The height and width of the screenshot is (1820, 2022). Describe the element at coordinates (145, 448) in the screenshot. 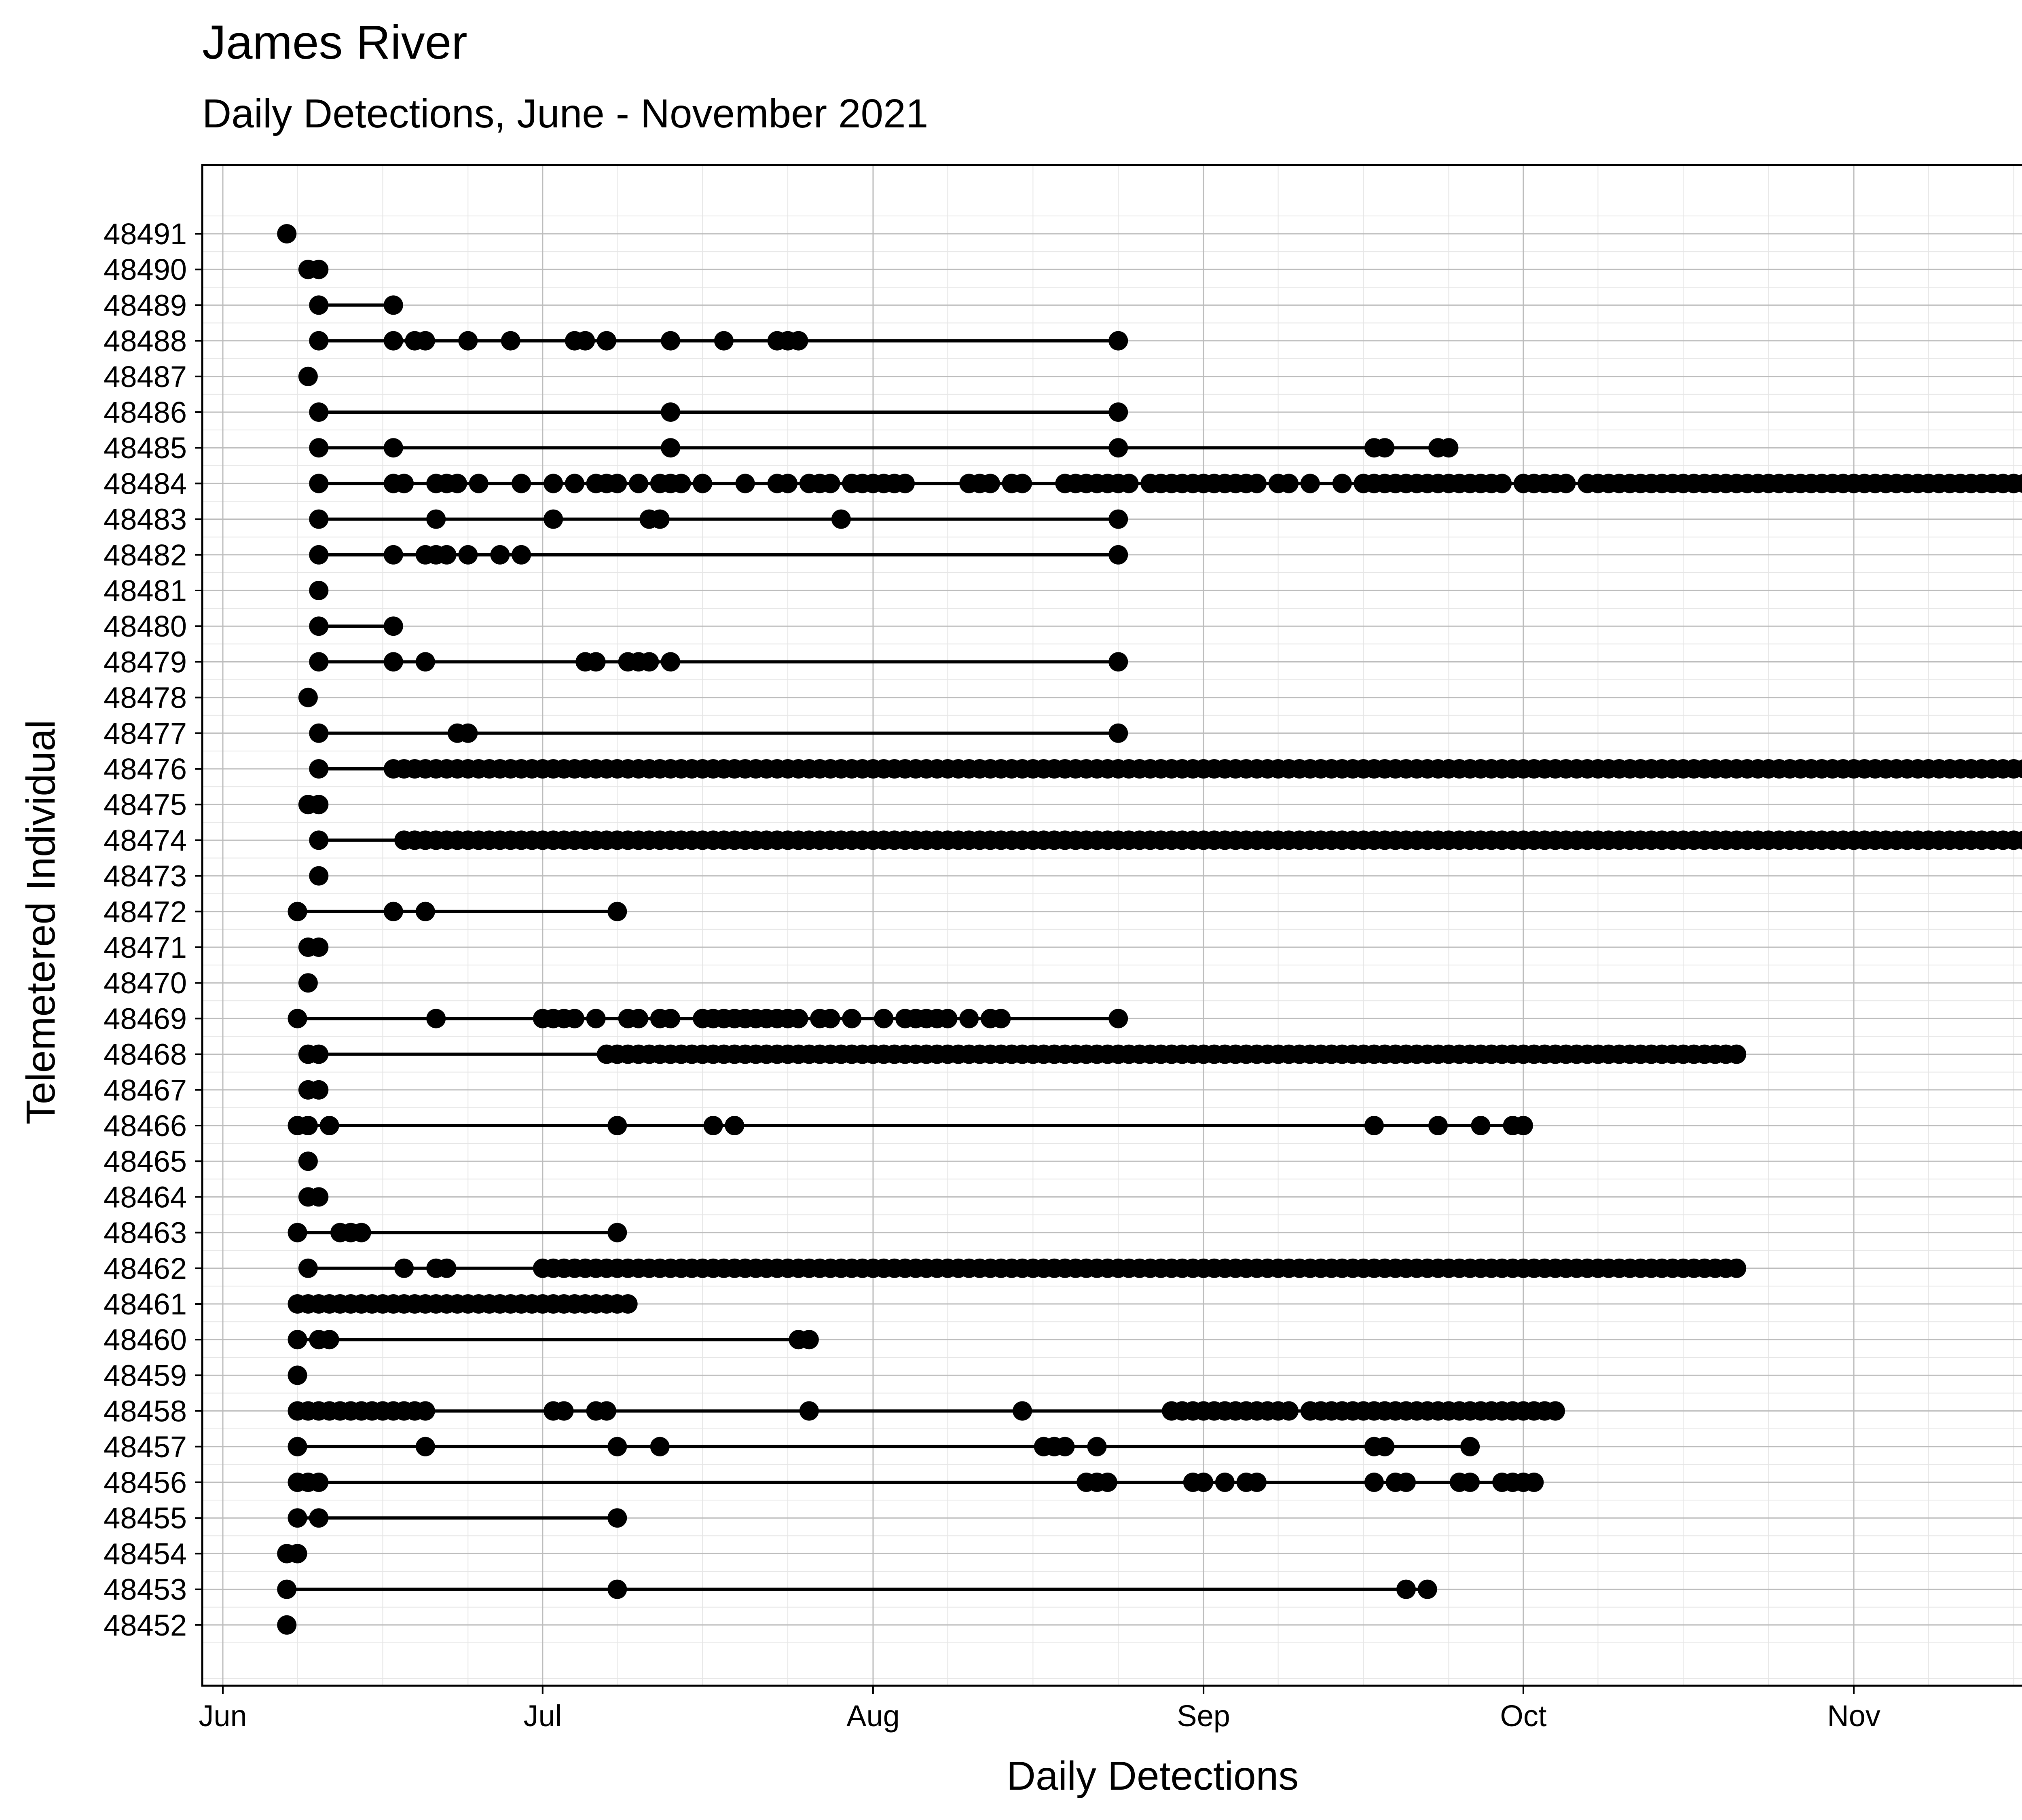

I see `y-tick-label: 48485` at that location.